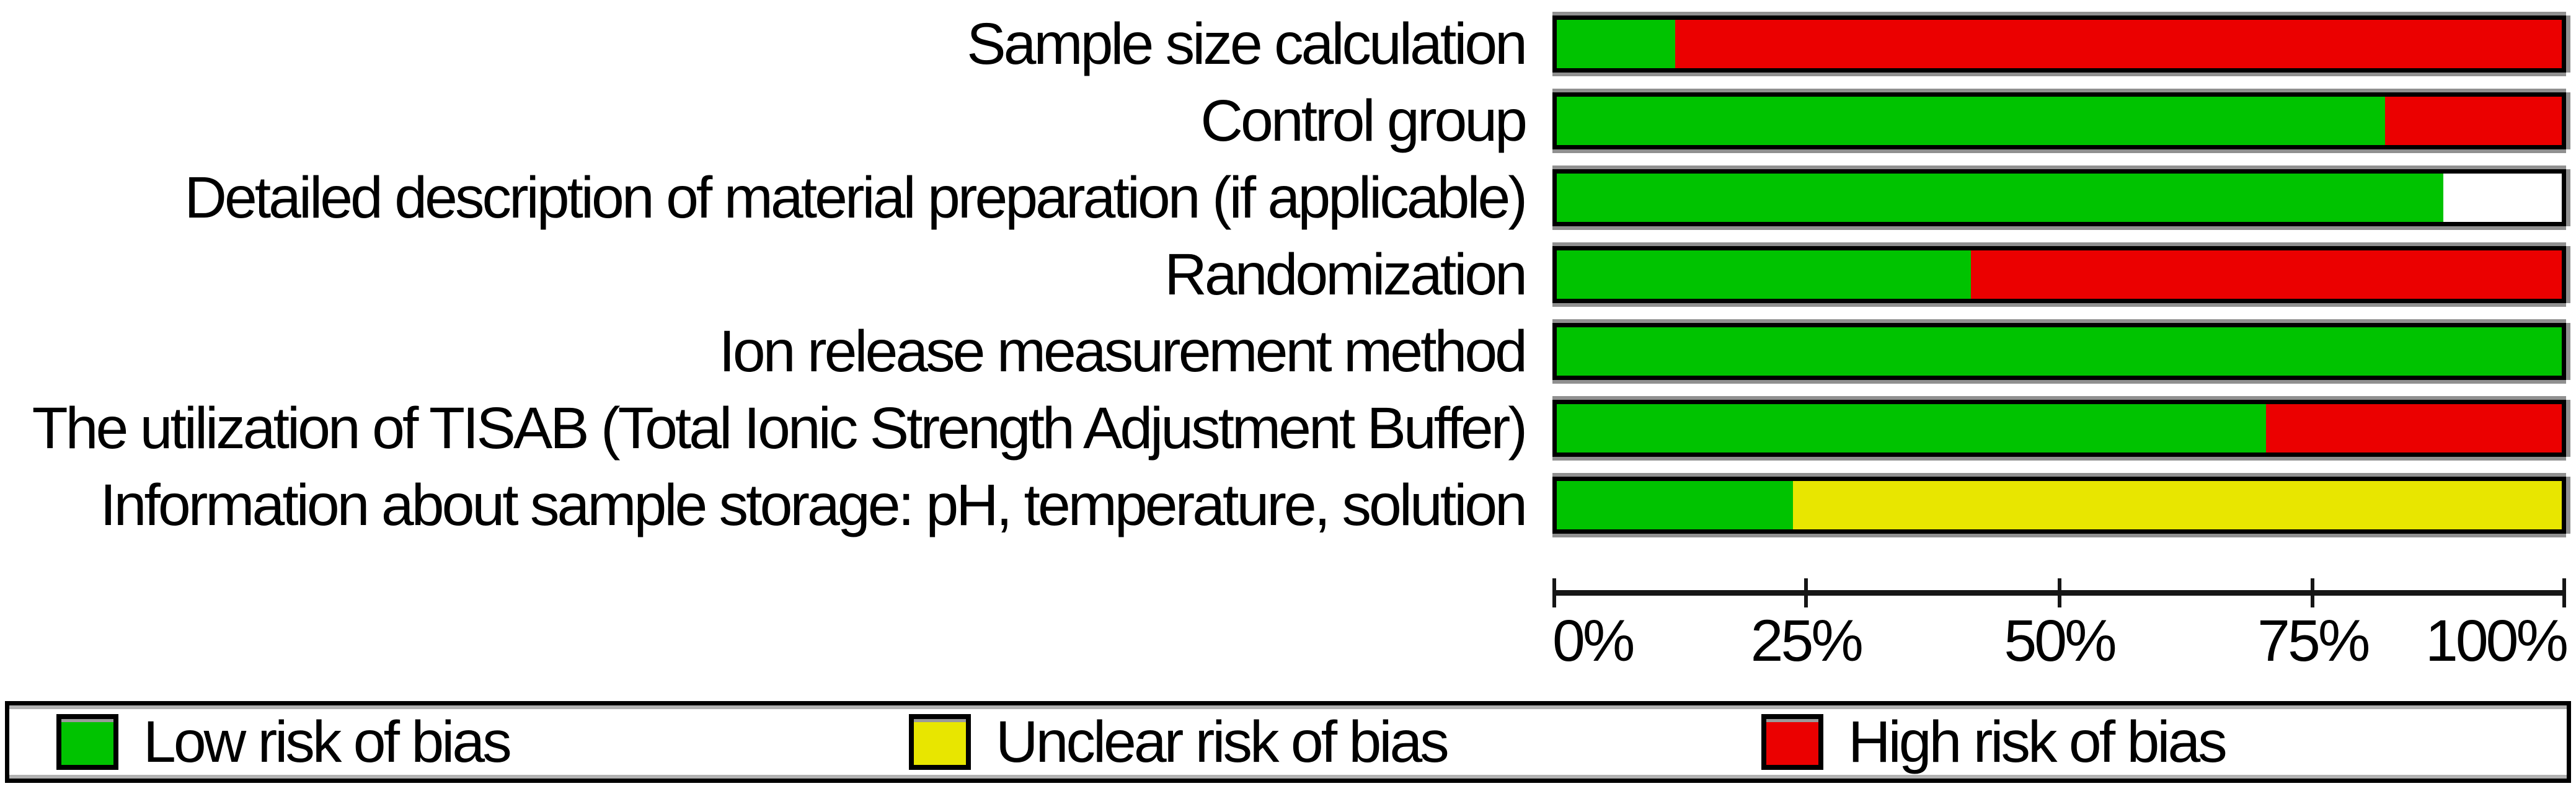 The height and width of the screenshot is (799, 2576). I want to click on legend-item: Low risk of bias, so click(436, 742).